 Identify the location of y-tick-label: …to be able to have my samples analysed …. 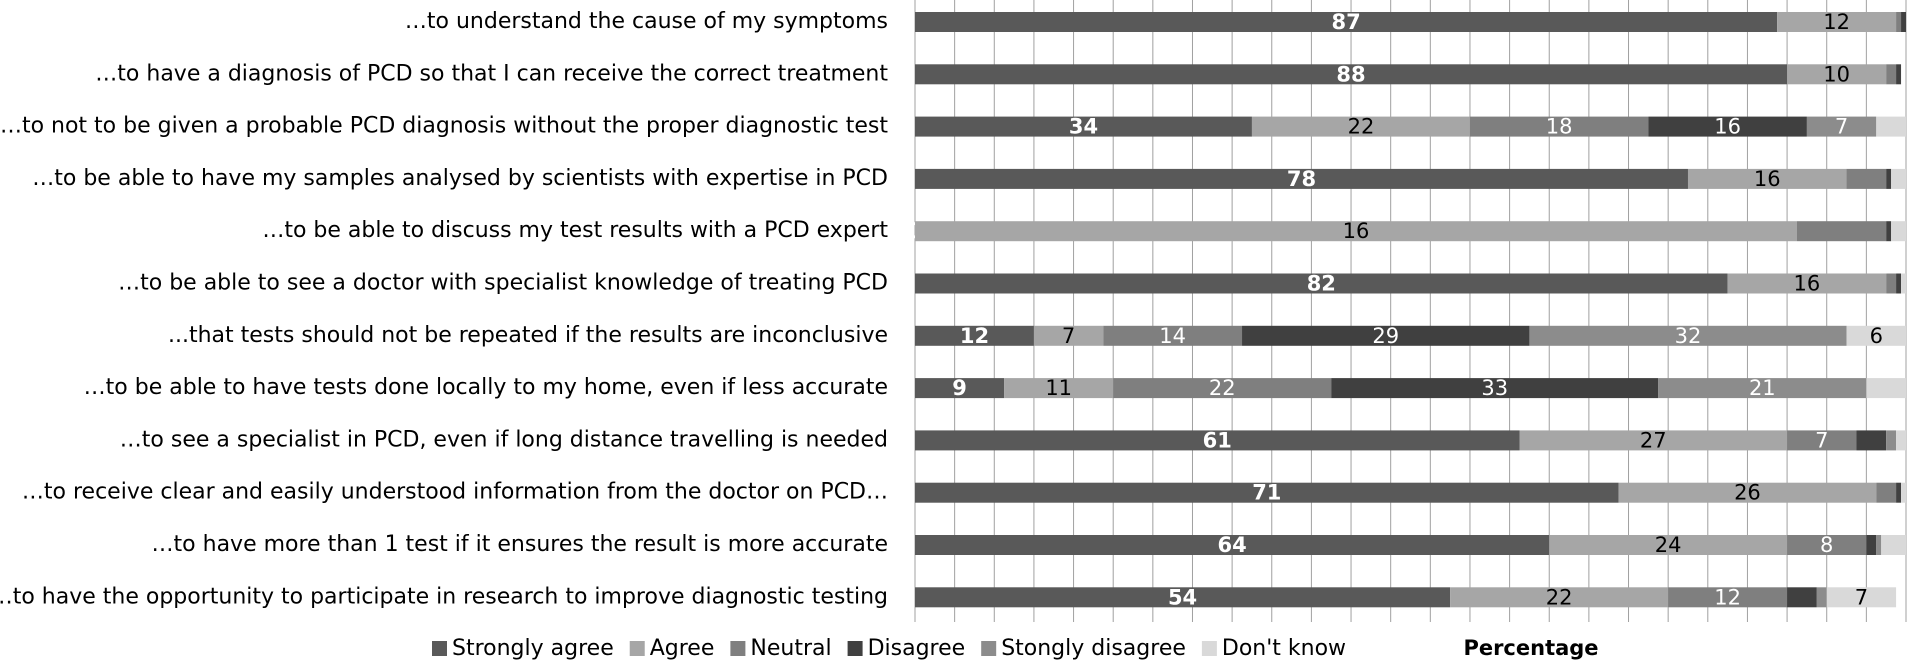
(460, 178).